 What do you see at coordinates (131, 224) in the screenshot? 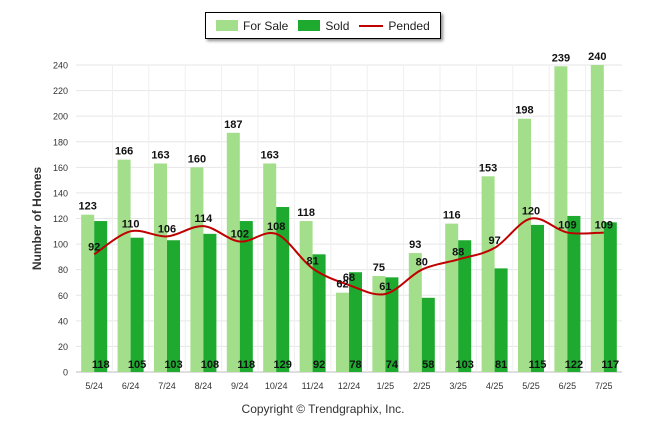
I see `label-pended-6/24: 110` at bounding box center [131, 224].